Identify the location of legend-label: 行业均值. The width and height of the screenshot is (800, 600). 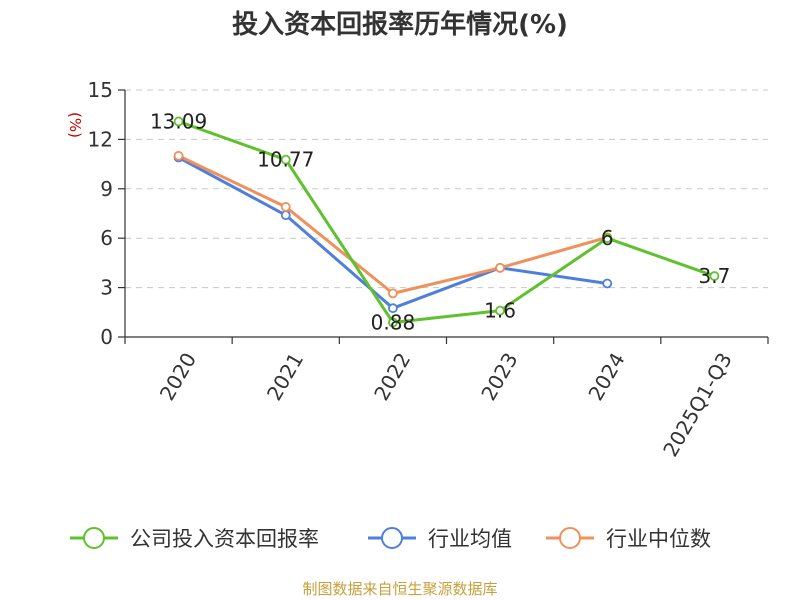
(470, 539).